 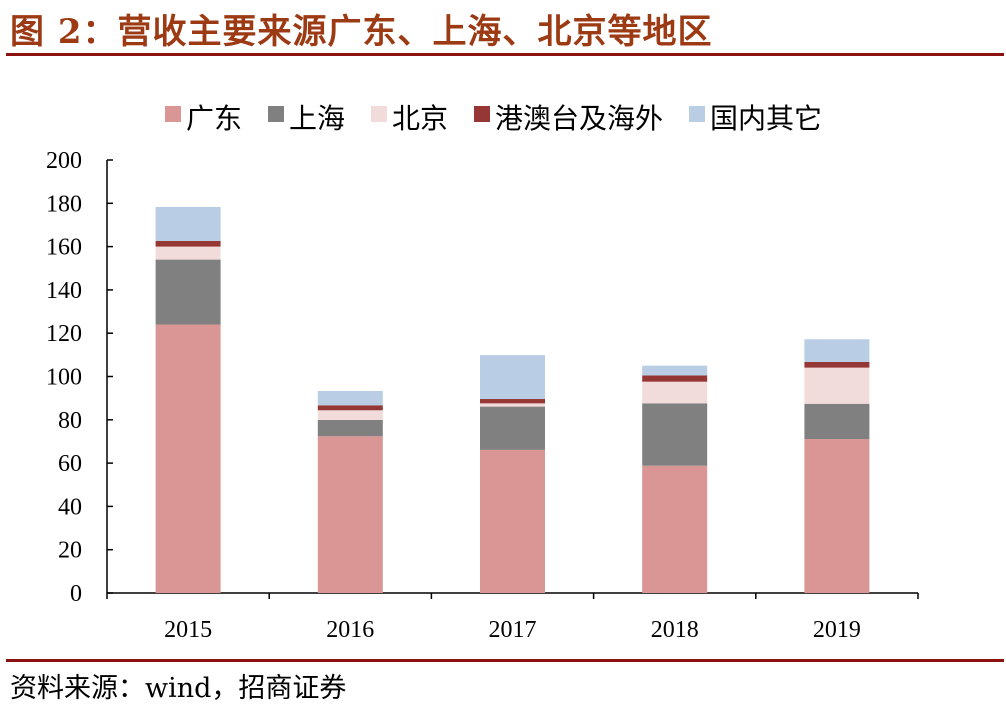 I want to click on x-tick-label: 2016, so click(x=350, y=630).